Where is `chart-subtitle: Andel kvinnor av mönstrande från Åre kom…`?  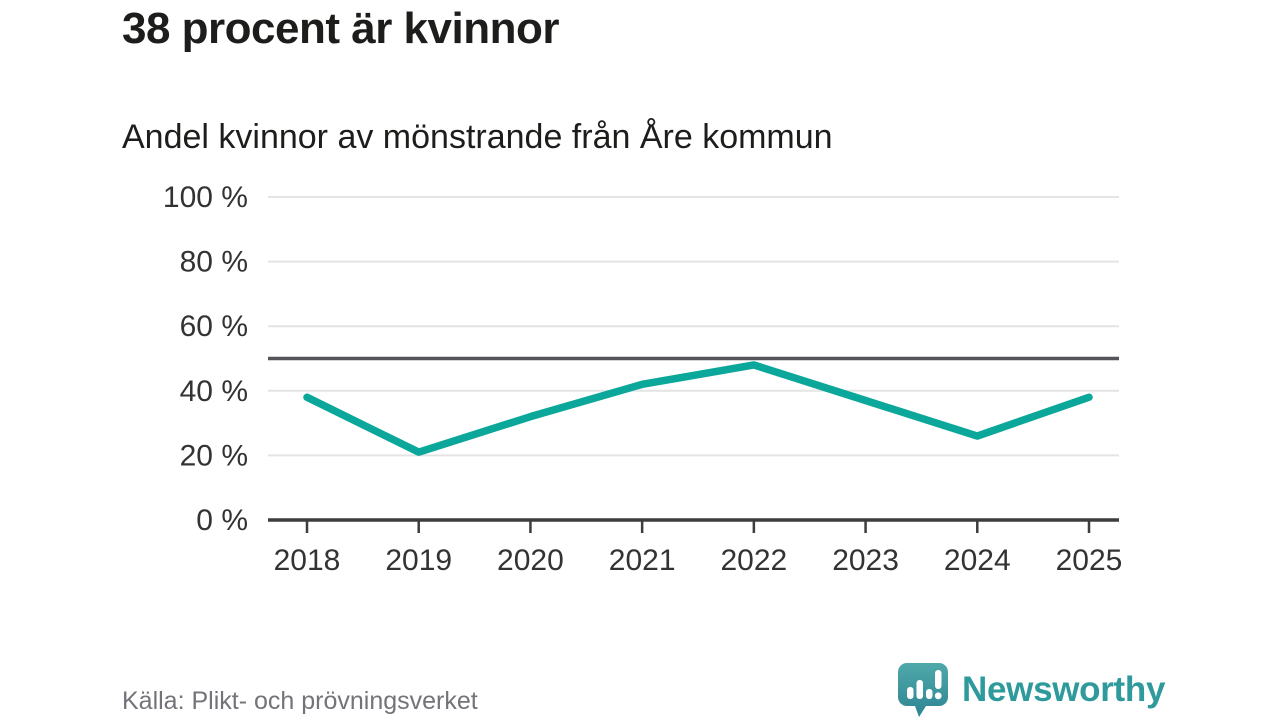 chart-subtitle: Andel kvinnor av mönstrande från Åre kom… is located at coordinates (477, 137).